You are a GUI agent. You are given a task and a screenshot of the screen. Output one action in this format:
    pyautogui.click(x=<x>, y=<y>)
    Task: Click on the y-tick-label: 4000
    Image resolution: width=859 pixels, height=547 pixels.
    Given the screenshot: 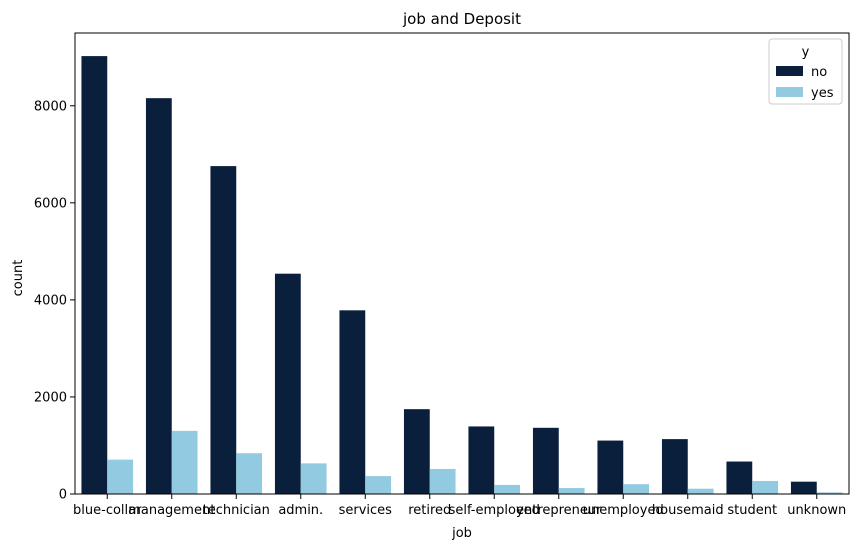 What is the action you would take?
    pyautogui.click(x=50, y=300)
    